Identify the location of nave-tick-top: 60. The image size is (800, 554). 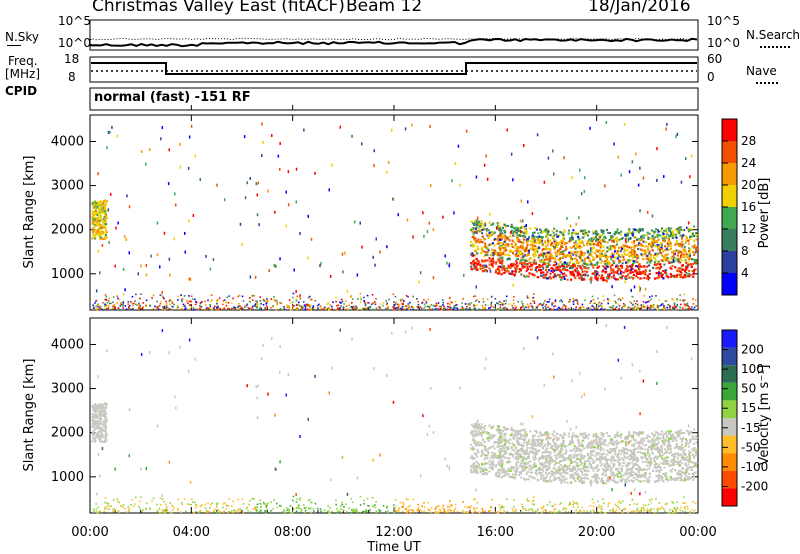
(715, 59).